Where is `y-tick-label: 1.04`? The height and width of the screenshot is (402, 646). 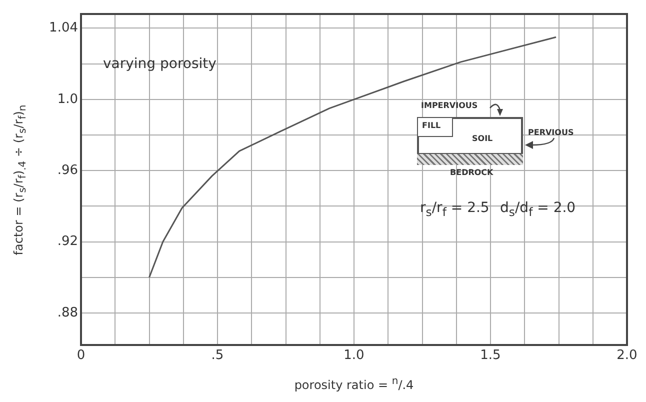
y-tick-label: 1.04 is located at coordinates (63, 28).